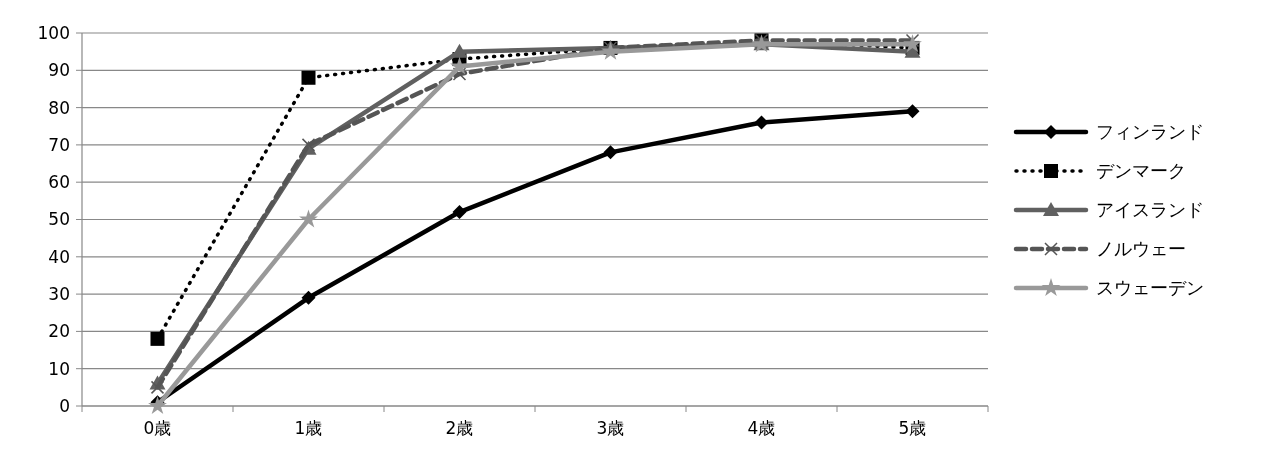 The image size is (1261, 459). What do you see at coordinates (59, 368) in the screenshot?
I see `y-tick-label: 10` at bounding box center [59, 368].